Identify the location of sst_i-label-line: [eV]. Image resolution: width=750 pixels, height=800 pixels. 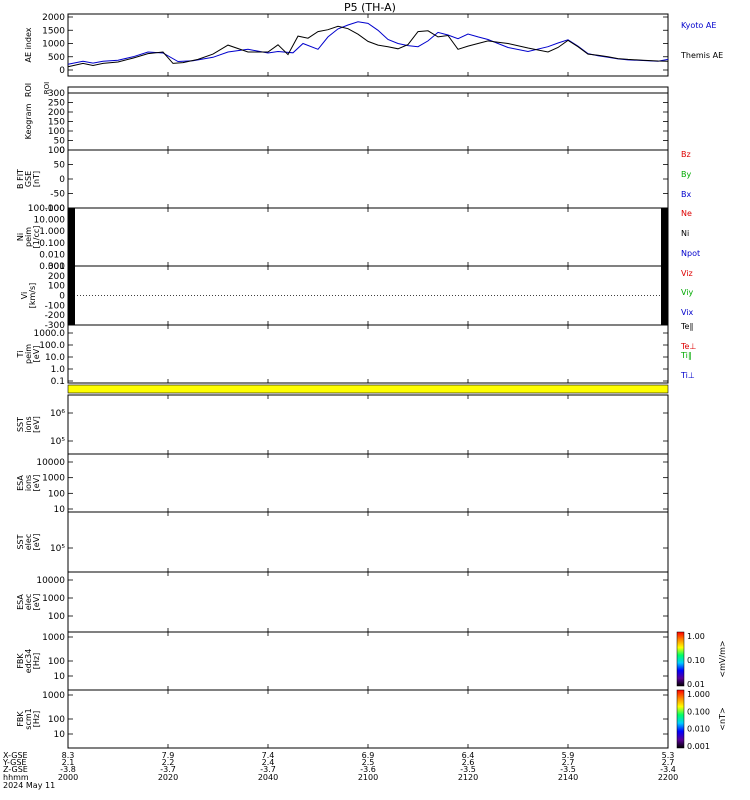
(36, 424).